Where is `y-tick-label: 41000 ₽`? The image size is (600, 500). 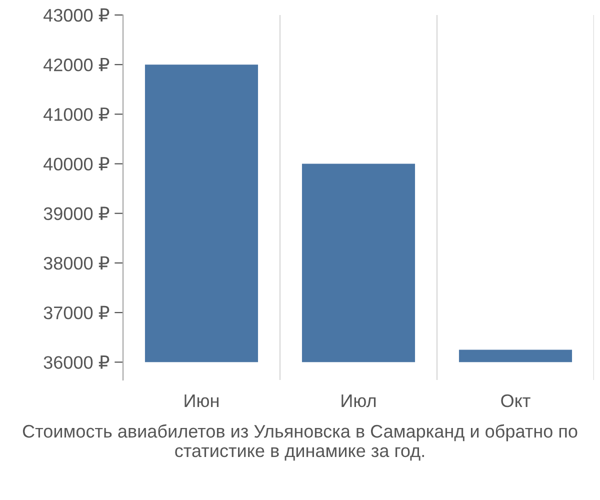
y-tick-label: 41000 ₽ is located at coordinates (77, 114).